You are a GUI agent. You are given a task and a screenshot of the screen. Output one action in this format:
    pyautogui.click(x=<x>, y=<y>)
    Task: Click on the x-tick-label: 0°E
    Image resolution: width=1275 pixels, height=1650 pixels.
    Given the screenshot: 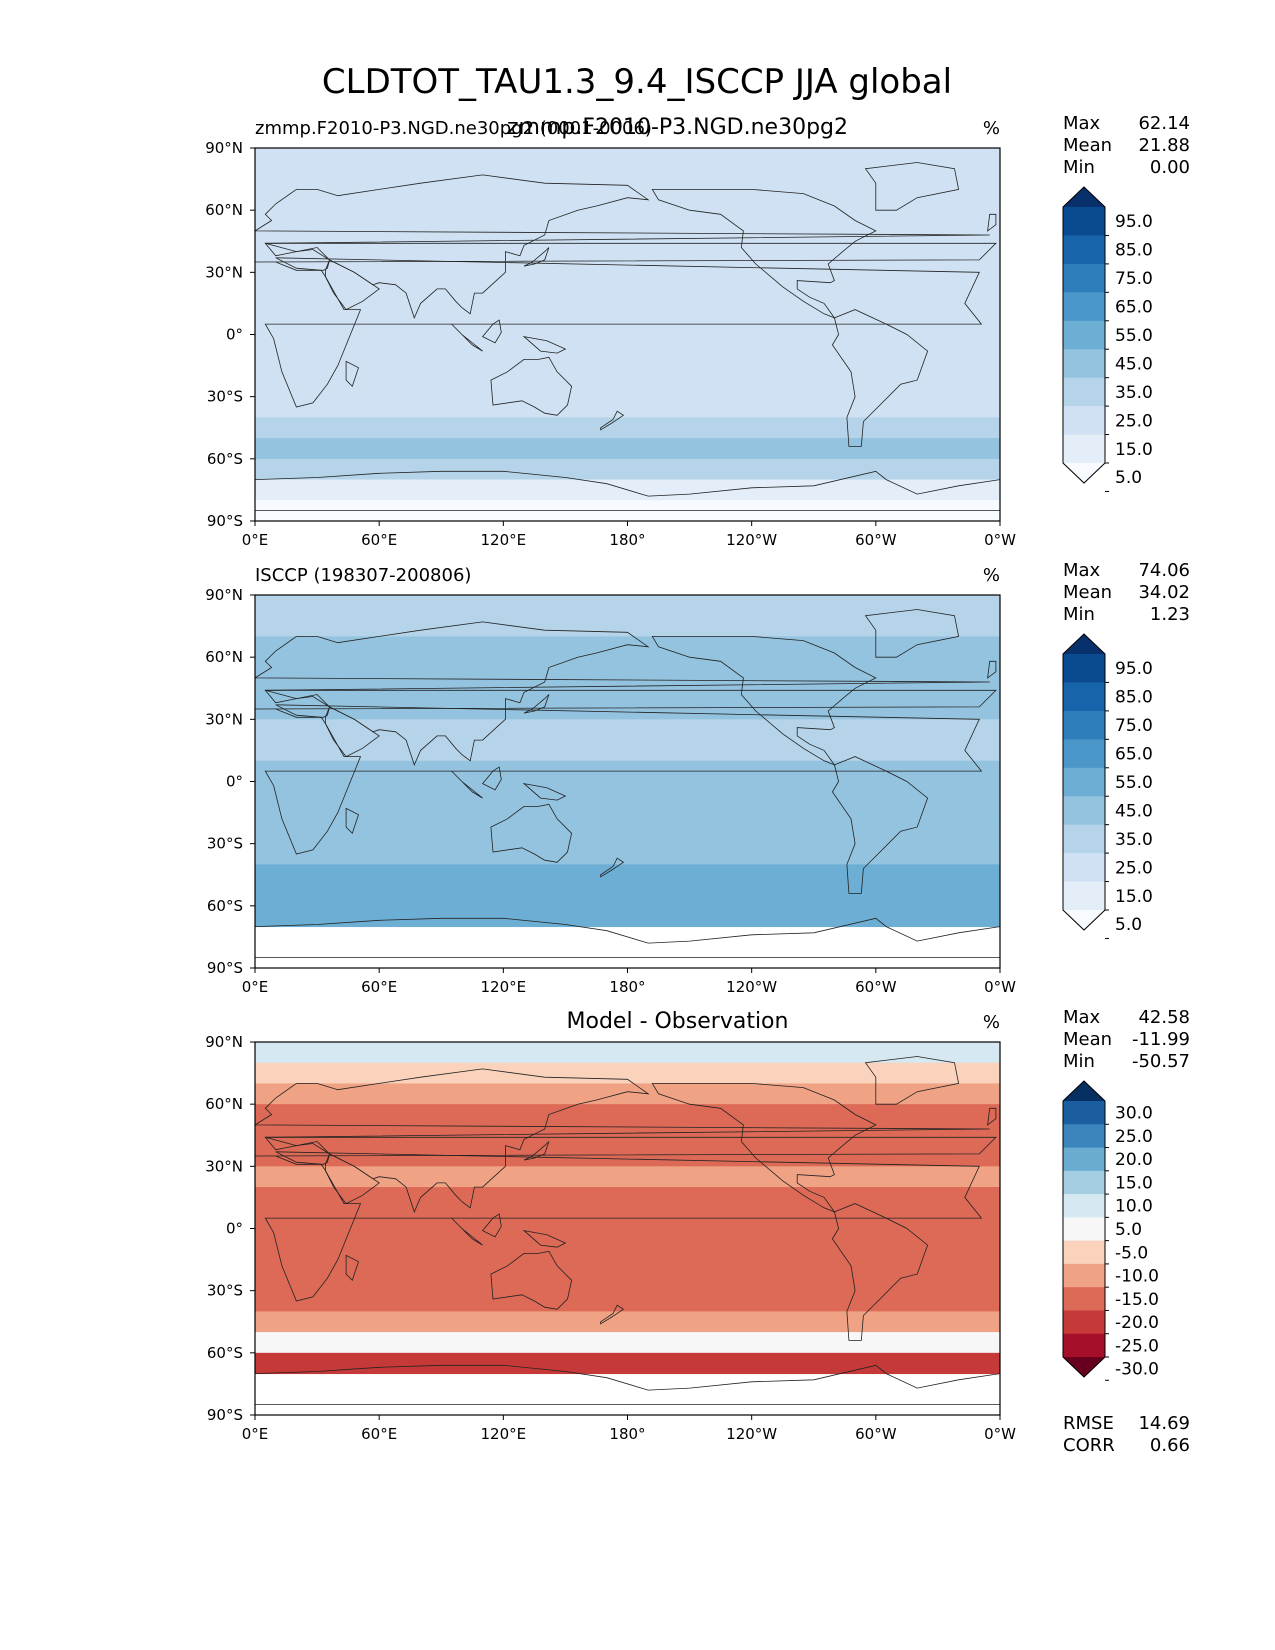 What is the action you would take?
    pyautogui.click(x=255, y=540)
    